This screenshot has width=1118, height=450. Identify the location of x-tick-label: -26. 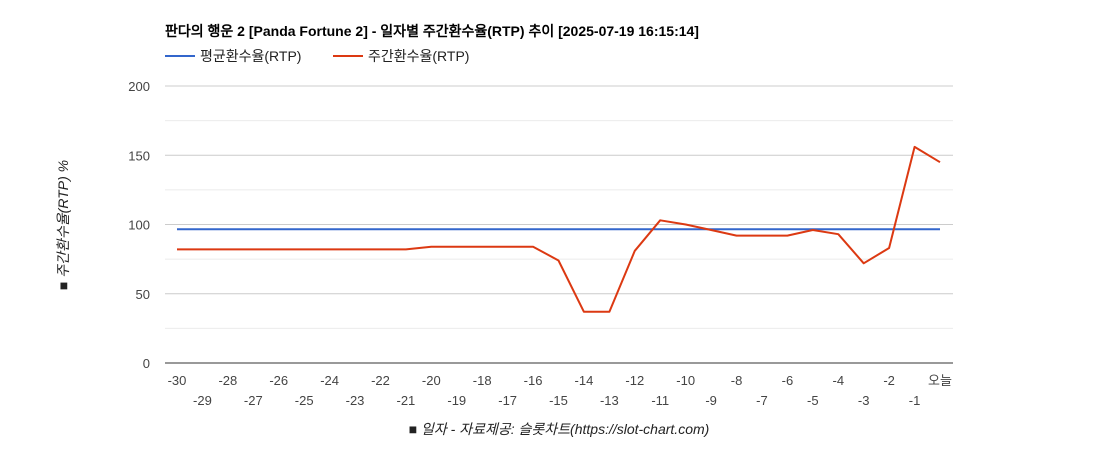
(278, 380).